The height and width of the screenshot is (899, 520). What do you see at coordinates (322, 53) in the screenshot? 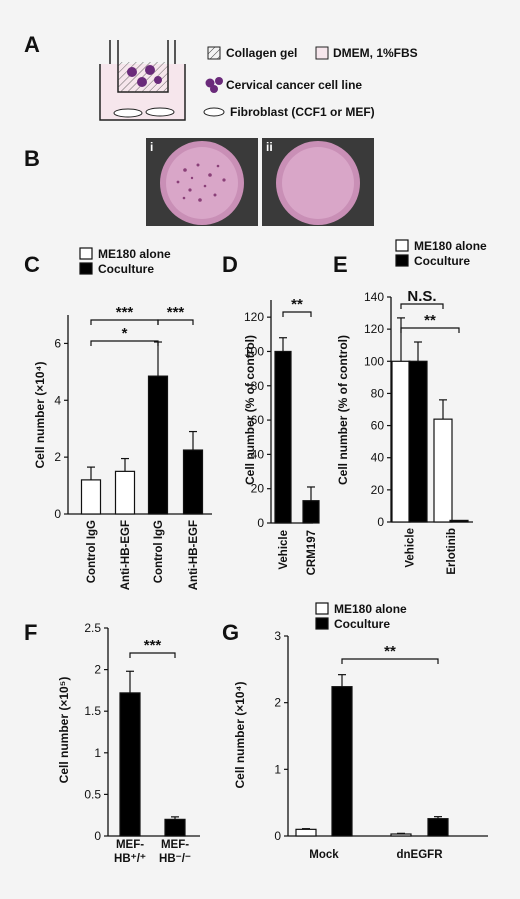
I see `medium-swatch` at bounding box center [322, 53].